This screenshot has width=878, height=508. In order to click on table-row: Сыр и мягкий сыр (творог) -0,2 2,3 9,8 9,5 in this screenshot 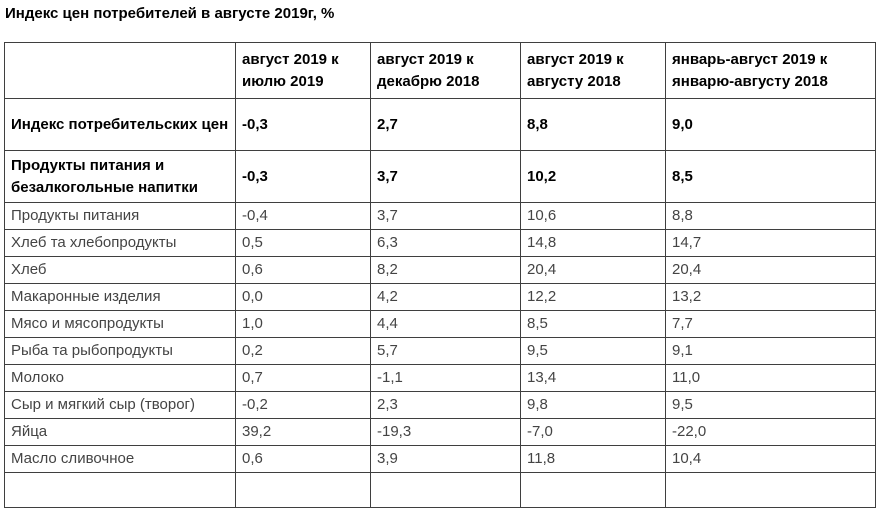, I will do `click(440, 405)`.